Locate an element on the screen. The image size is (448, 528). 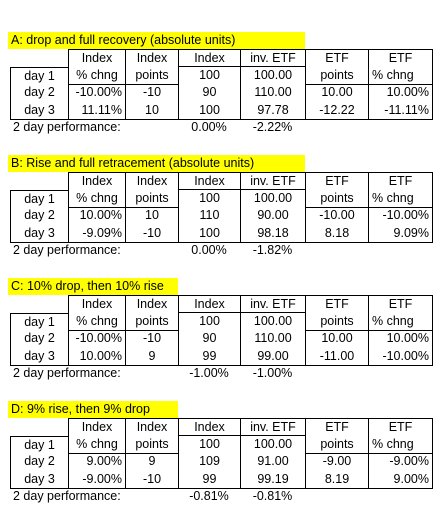
table-cell: -11.11% is located at coordinates (400, 110).